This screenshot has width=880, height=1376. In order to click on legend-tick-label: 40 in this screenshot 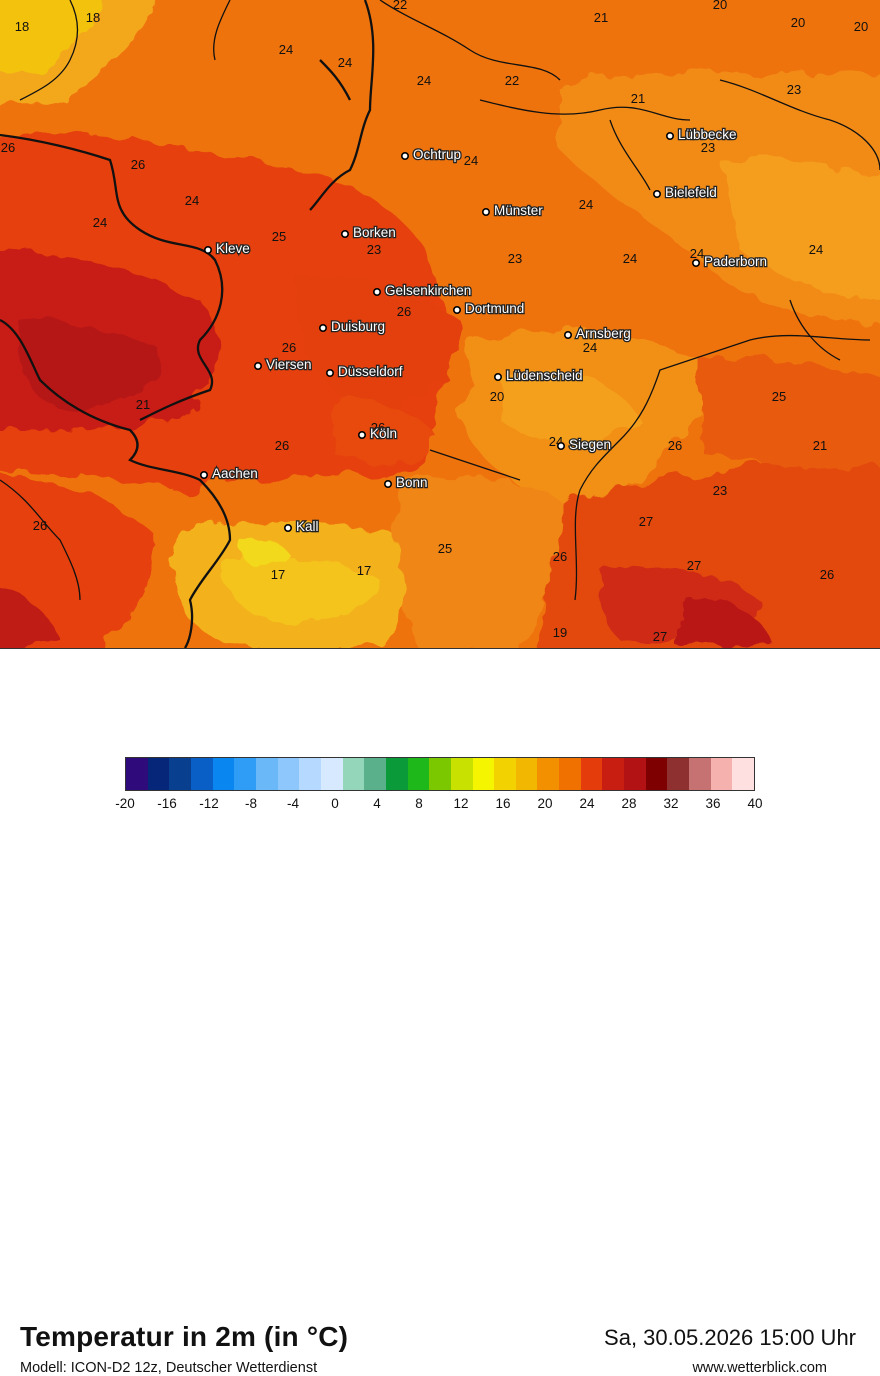, I will do `click(755, 803)`.